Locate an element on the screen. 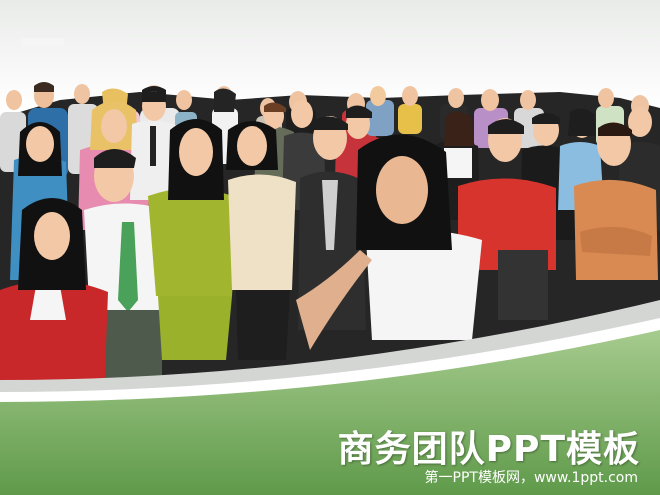  site-logo-icon is located at coordinates (43, 42).